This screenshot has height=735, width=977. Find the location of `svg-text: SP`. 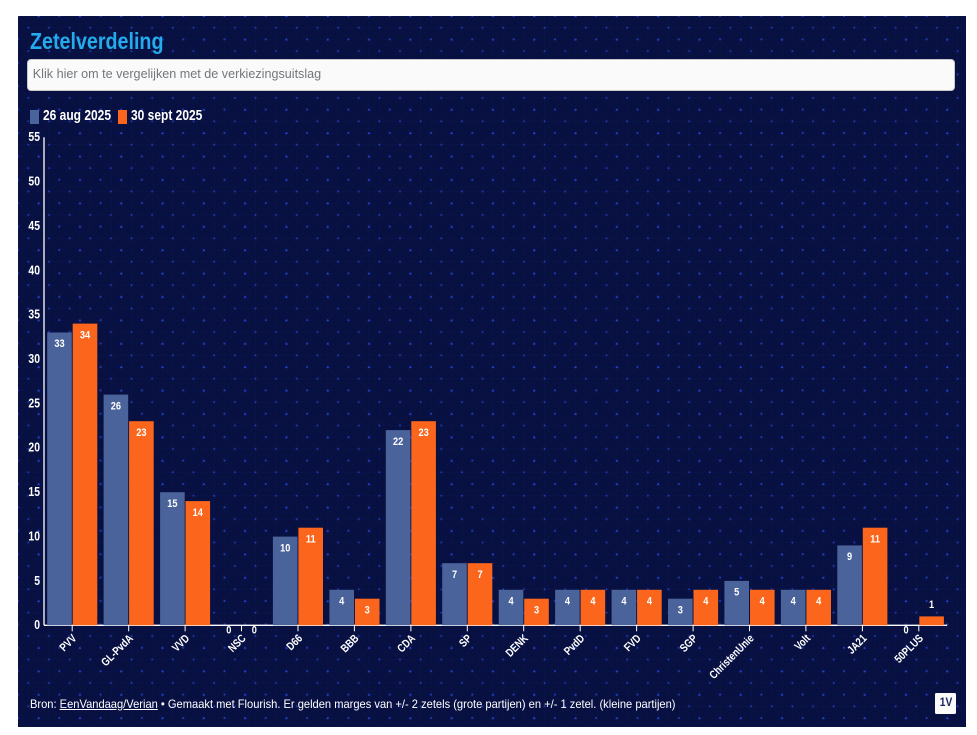

svg-text: SP is located at coordinates (465, 641).